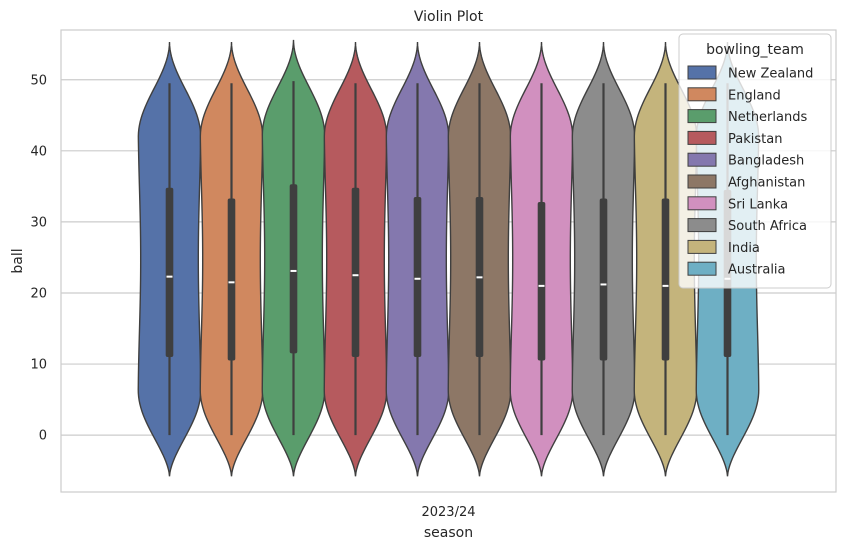 Image resolution: width=845 pixels, height=550 pixels. What do you see at coordinates (38, 151) in the screenshot?
I see `y-tick-label: 40` at bounding box center [38, 151].